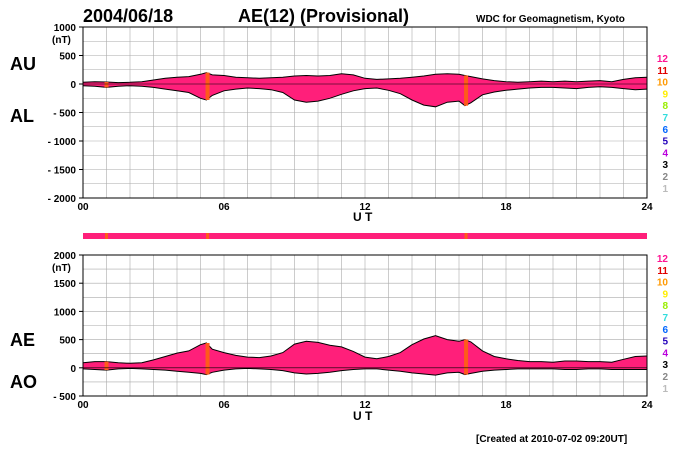 Image resolution: width=700 pixels, height=450 pixels. I want to click on bottom-y-tick-label: - 500, so click(64, 397).